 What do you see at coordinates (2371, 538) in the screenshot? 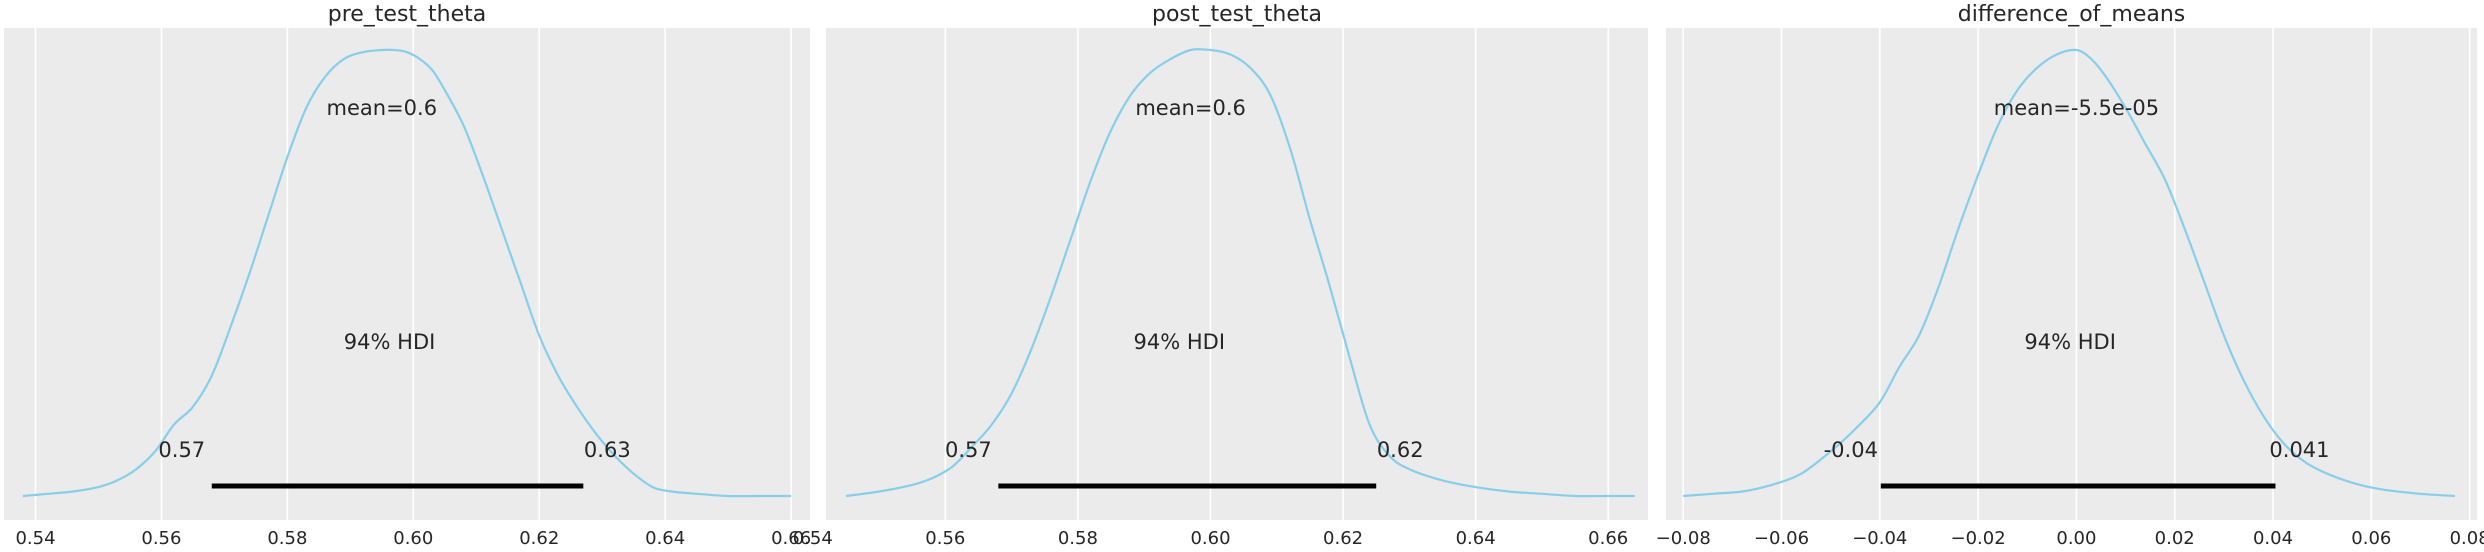
I see `x-tick-label: 0.06` at bounding box center [2371, 538].